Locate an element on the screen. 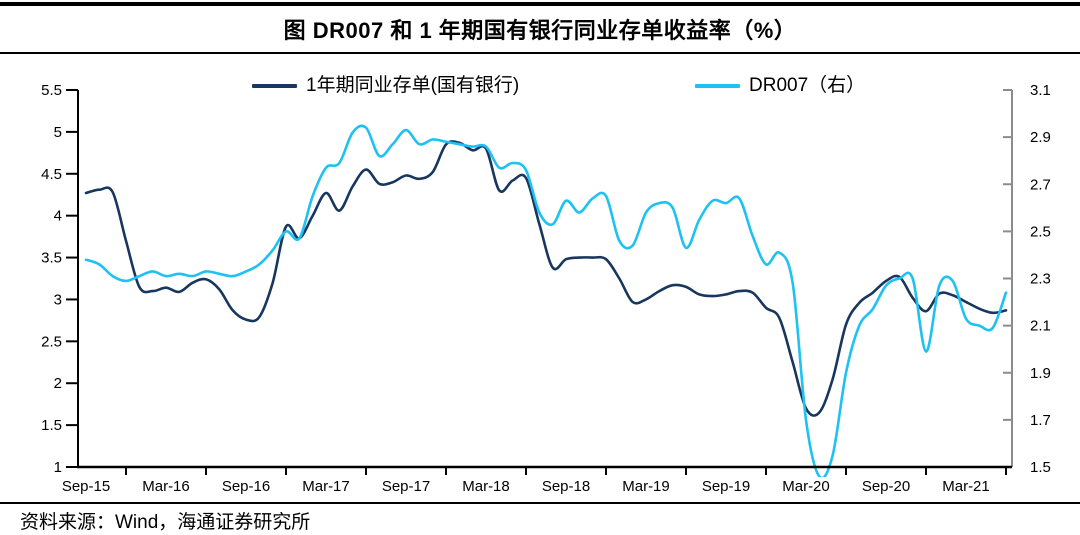 The image size is (1080, 535). right-axis-label: 2.3 is located at coordinates (1040, 279).